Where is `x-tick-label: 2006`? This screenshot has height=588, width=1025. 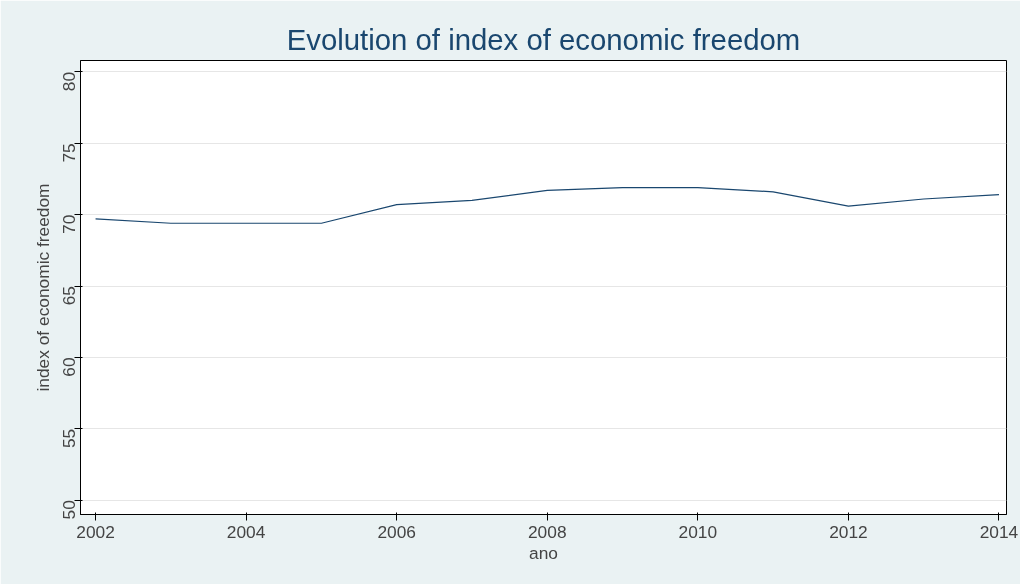 x-tick-label: 2006 is located at coordinates (396, 531).